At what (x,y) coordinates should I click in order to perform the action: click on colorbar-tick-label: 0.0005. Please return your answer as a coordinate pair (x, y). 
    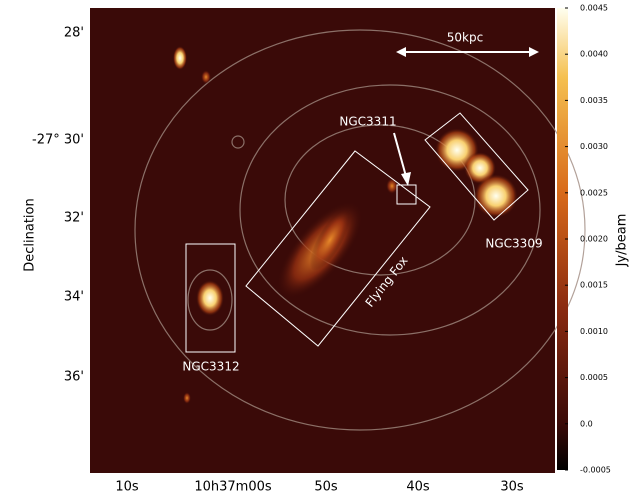
    Looking at the image, I should click on (594, 377).